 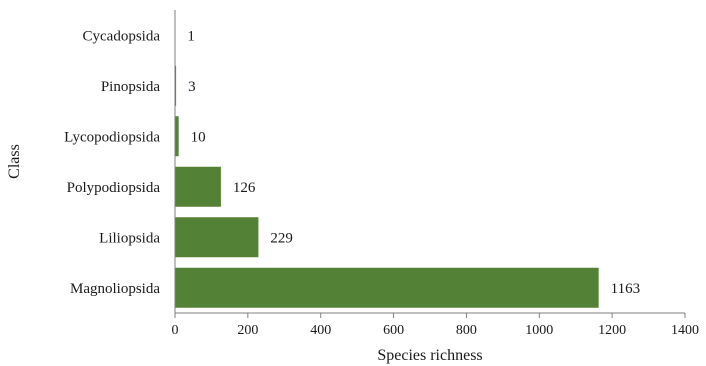 What do you see at coordinates (685, 330) in the screenshot?
I see `x-tick-label: 1400` at bounding box center [685, 330].